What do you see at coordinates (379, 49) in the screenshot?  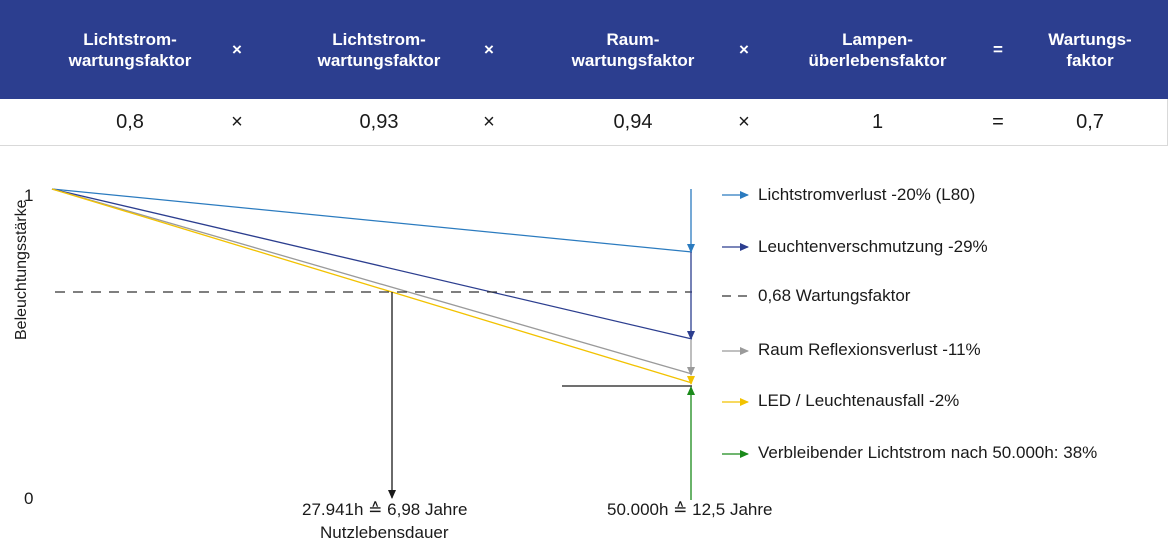 I see `header-lichtstrom-wartungsfaktor-2: Lichtstrom- wartungsfaktor` at bounding box center [379, 49].